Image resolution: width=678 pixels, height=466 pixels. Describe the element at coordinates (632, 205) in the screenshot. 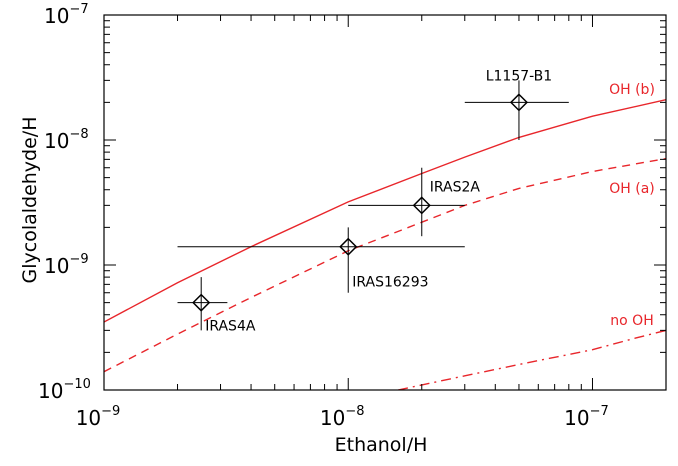

I see `curve-labels: OH (b) OH (a) no OH` at that location.